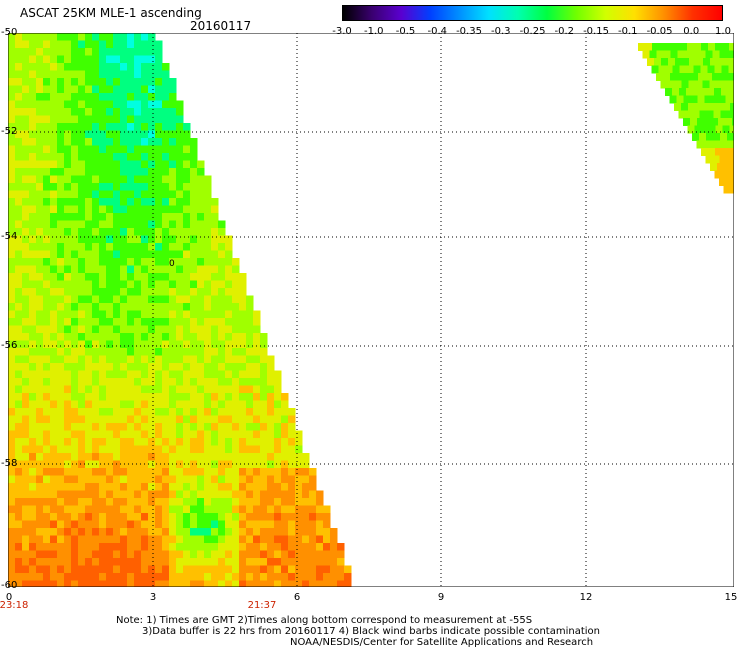 This screenshot has width=740, height=650. Describe the element at coordinates (9, 32) in the screenshot. I see `lat-label-50: -50` at that location.